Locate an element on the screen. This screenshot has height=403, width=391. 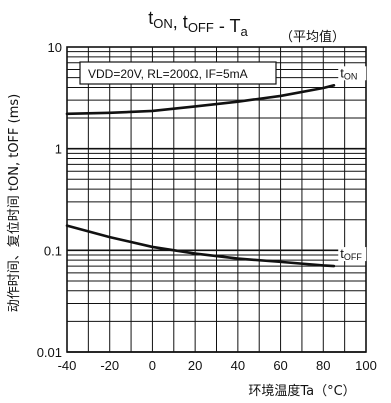
x-tick-label: -40 is located at coordinates (67, 365).